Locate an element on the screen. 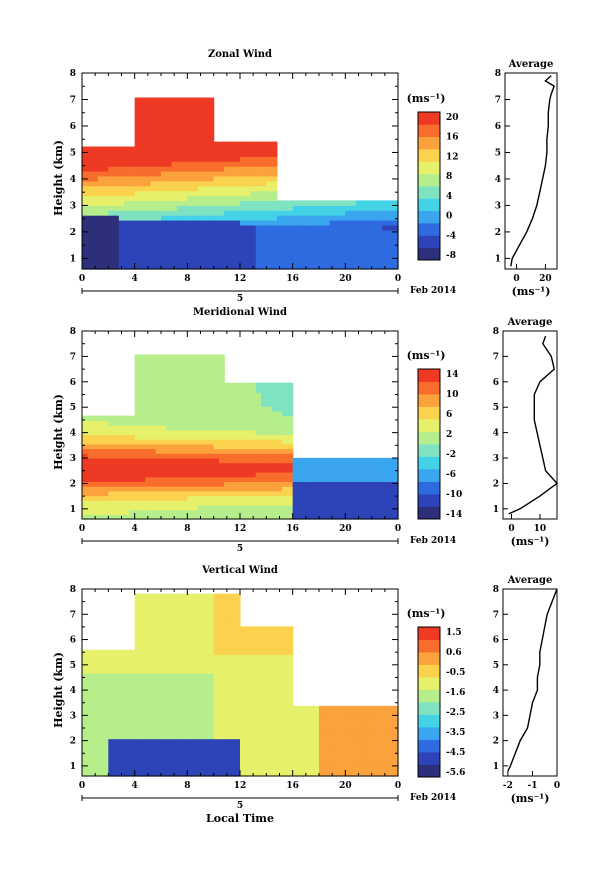  colorbar-tick-label: -5.6 is located at coordinates (455, 773).